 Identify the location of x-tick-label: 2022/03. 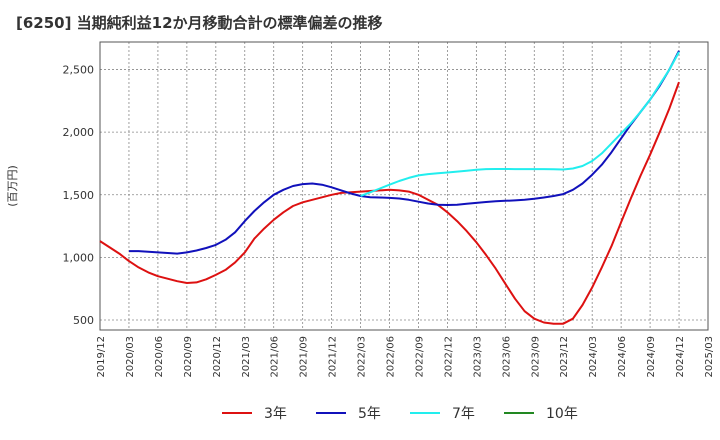
(362, 357).